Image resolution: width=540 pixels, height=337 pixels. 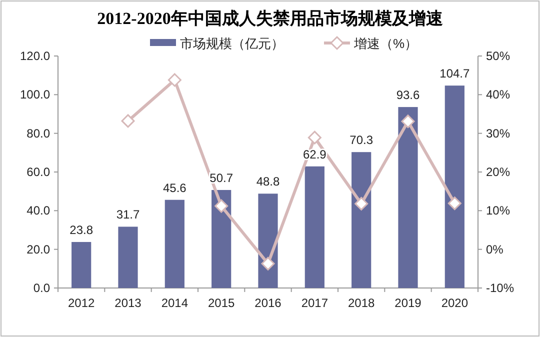 What do you see at coordinates (232, 43) in the screenshot?
I see `legend-label: 市场规模（亿元）` at bounding box center [232, 43].